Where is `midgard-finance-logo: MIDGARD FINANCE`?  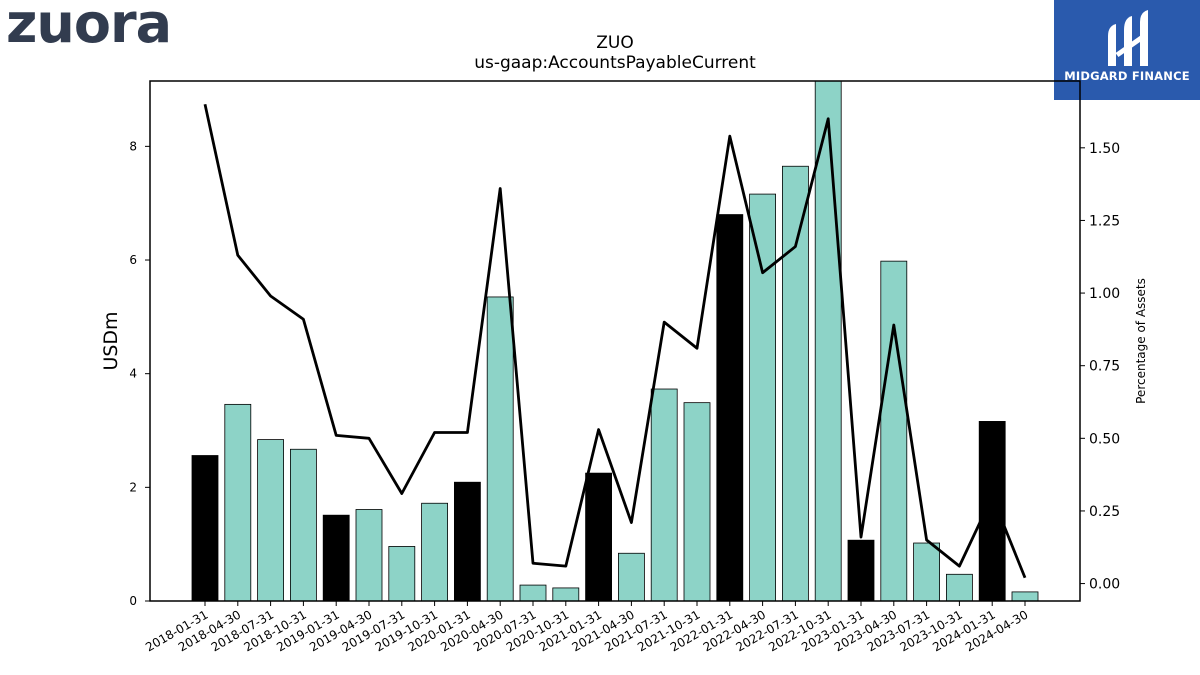 midgard-finance-logo: MIDGARD FINANCE is located at coordinates (1127, 50).